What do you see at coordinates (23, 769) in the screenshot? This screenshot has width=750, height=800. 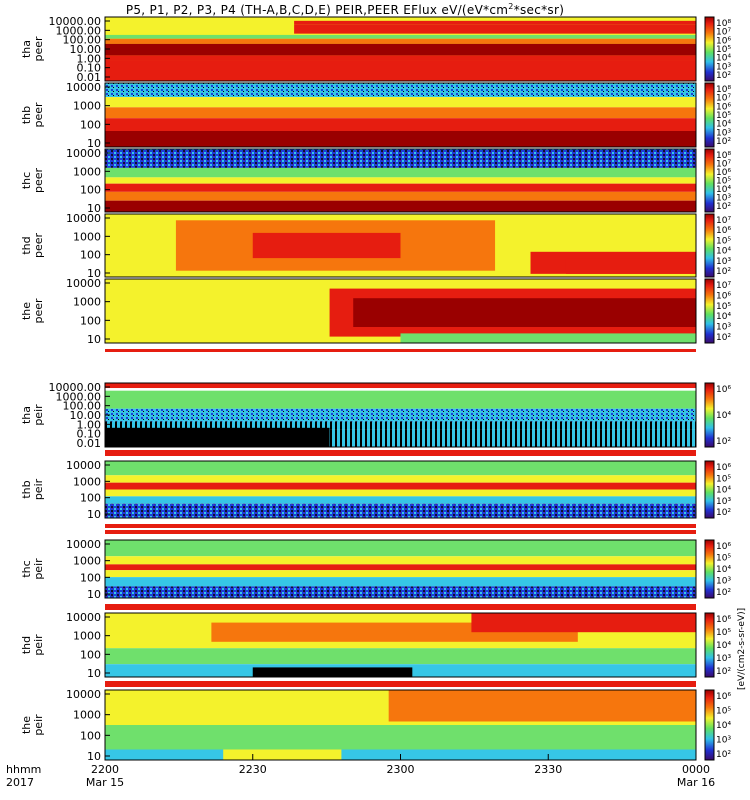 I see `x-axis-row1-label: hhmm` at bounding box center [23, 769].